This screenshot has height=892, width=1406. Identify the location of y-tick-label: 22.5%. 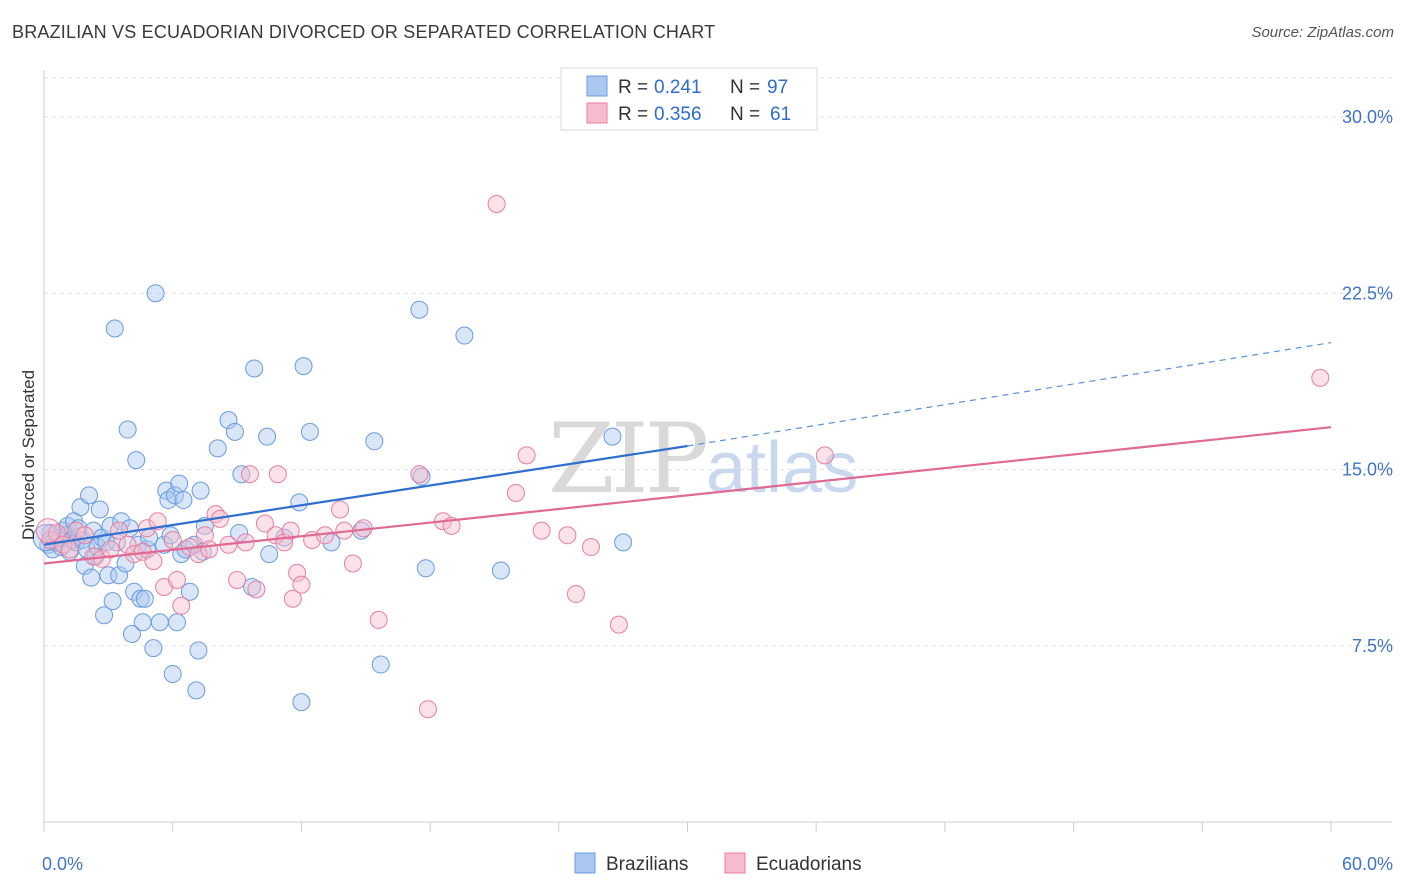
(1367, 293).